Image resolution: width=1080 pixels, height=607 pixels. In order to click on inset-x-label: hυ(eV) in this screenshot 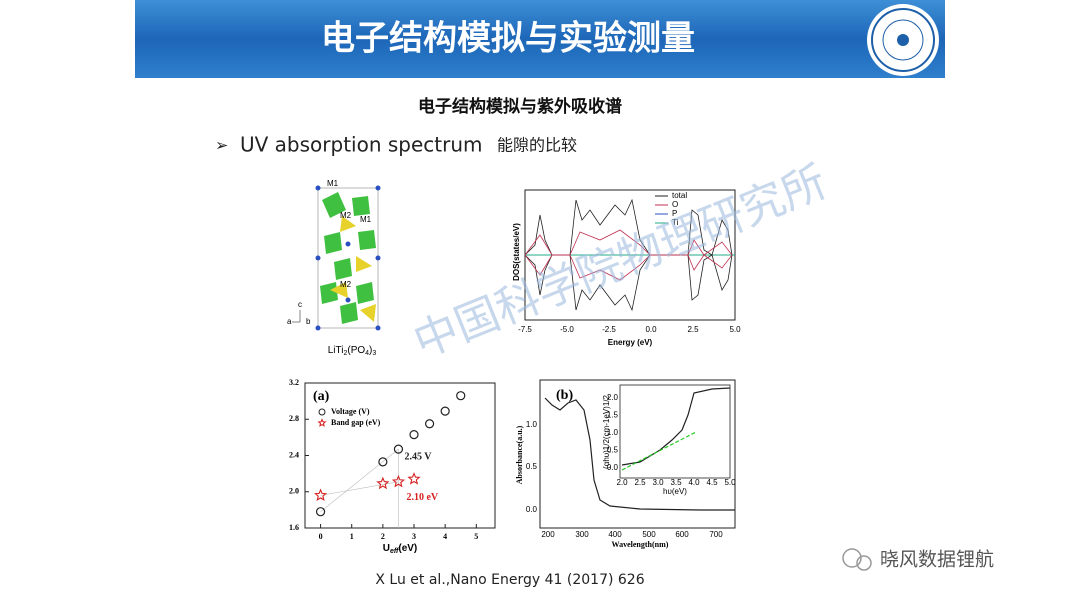, I will do `click(675, 491)`.